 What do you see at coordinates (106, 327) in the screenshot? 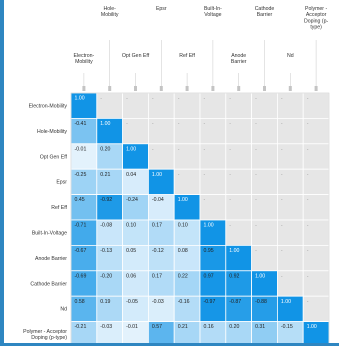
I see `cell-value-label: -0.03` at bounding box center [106, 327].